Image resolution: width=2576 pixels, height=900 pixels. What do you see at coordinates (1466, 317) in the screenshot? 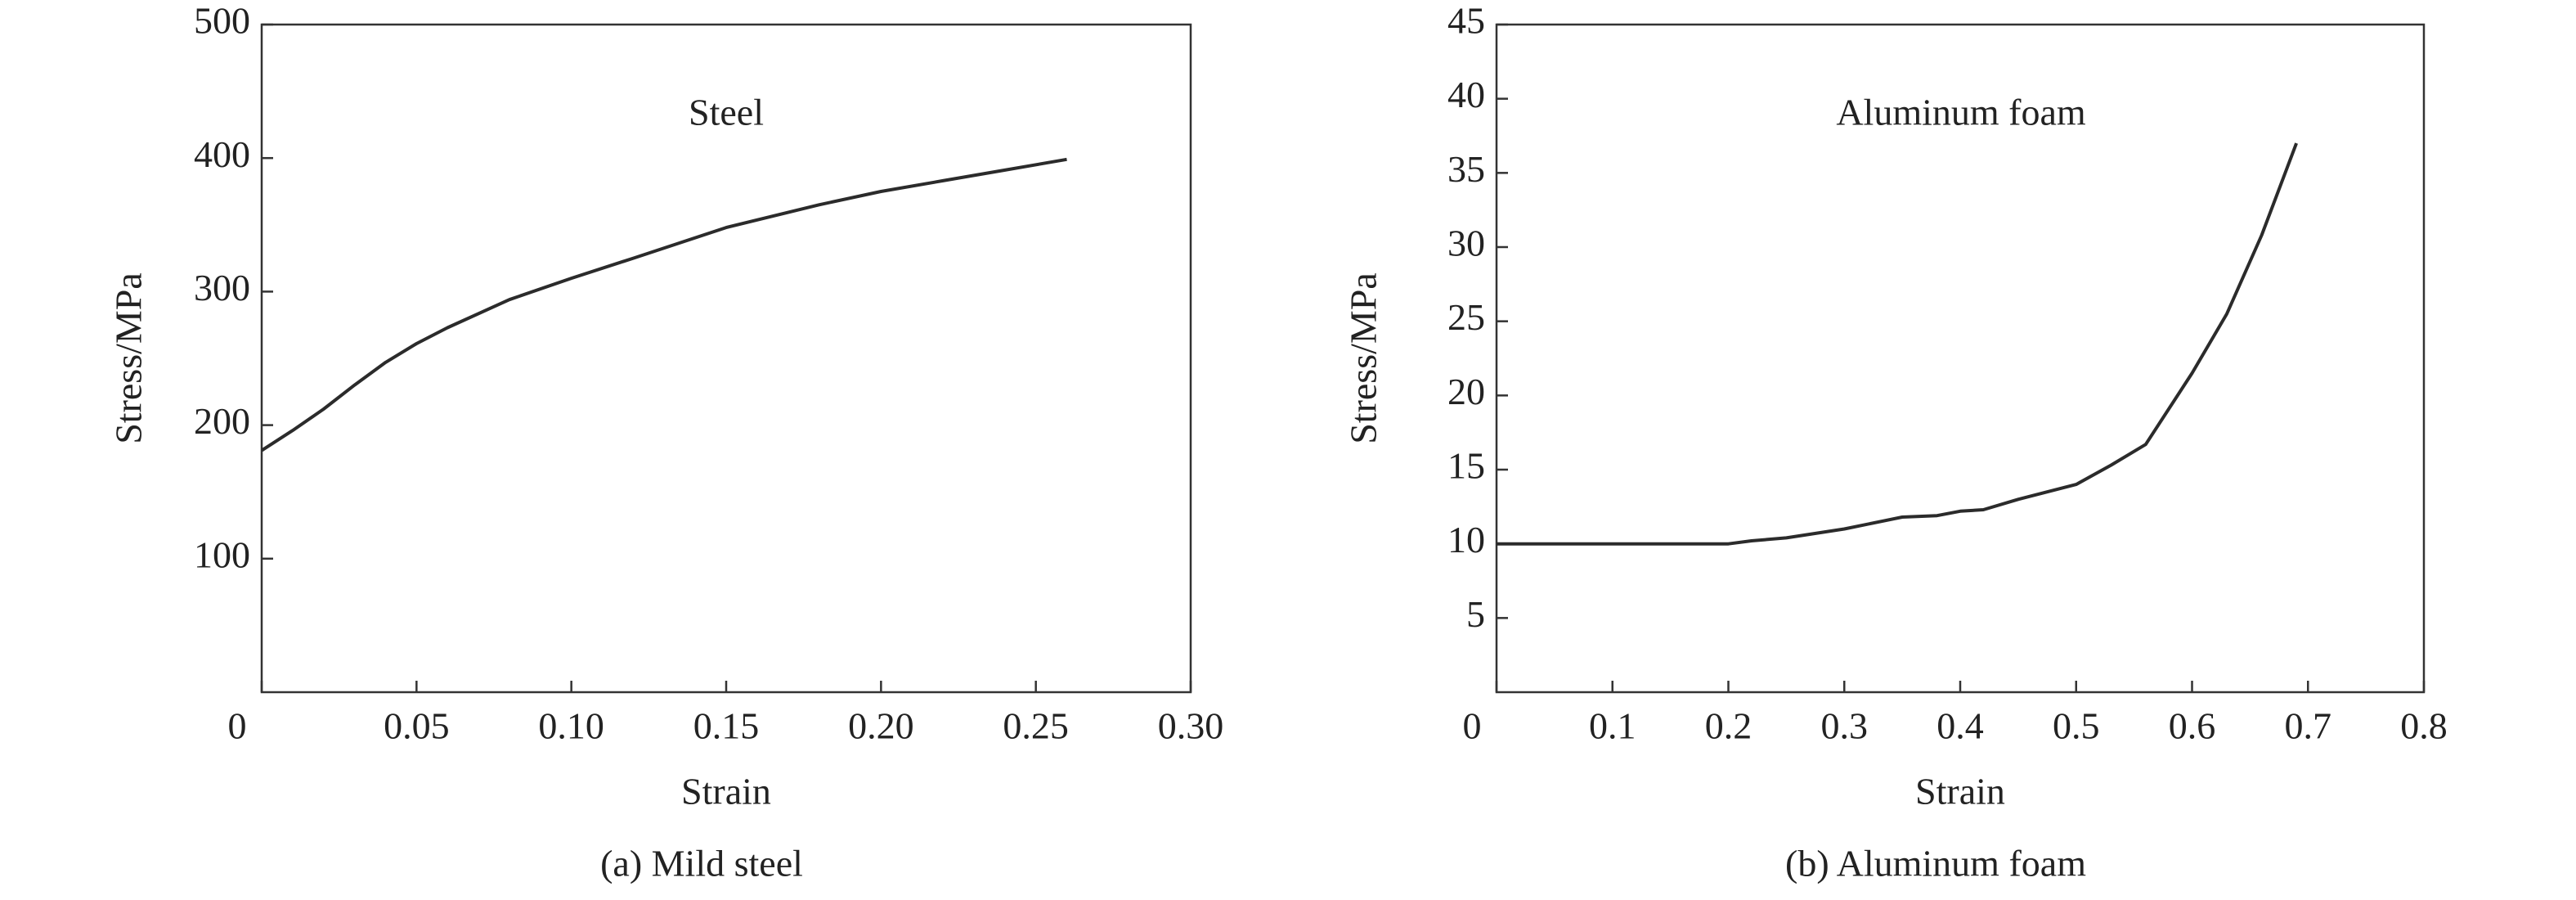
I see `y-tick-label: 25` at bounding box center [1466, 317].